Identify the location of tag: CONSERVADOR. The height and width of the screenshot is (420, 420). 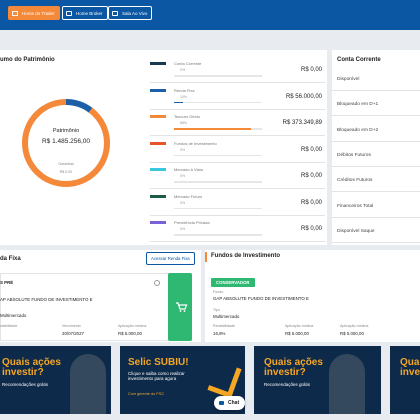
(233, 282).